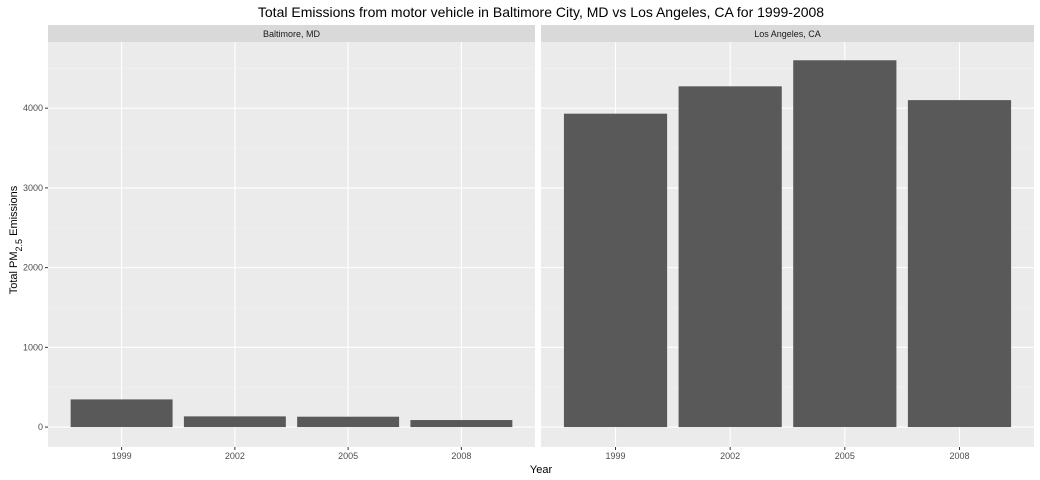 Image resolution: width=1040 pixels, height=480 pixels. Describe the element at coordinates (33, 347) in the screenshot. I see `y-tick-label: 1000` at that location.